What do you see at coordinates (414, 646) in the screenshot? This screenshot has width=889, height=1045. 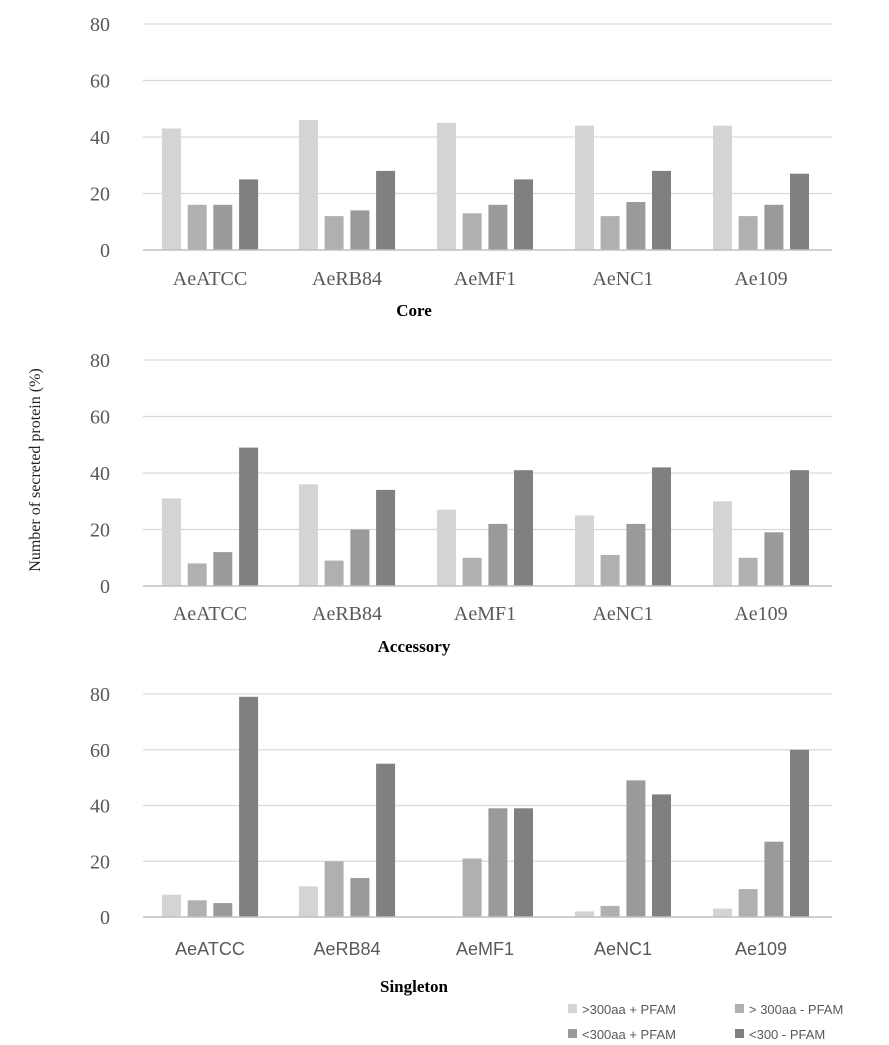 I see `panel-title: Accessory` at bounding box center [414, 646].